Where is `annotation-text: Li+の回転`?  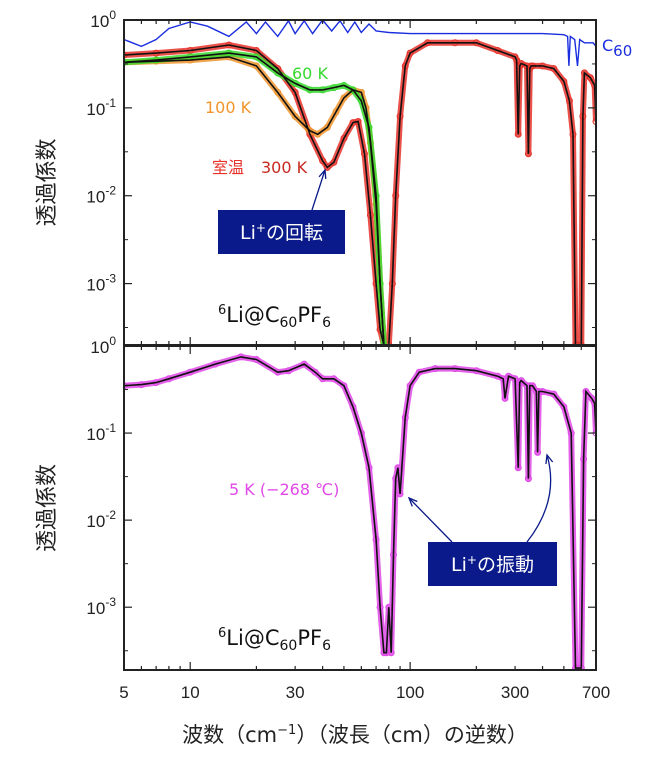
annotation-text: Li+の回転 is located at coordinates (281, 232).